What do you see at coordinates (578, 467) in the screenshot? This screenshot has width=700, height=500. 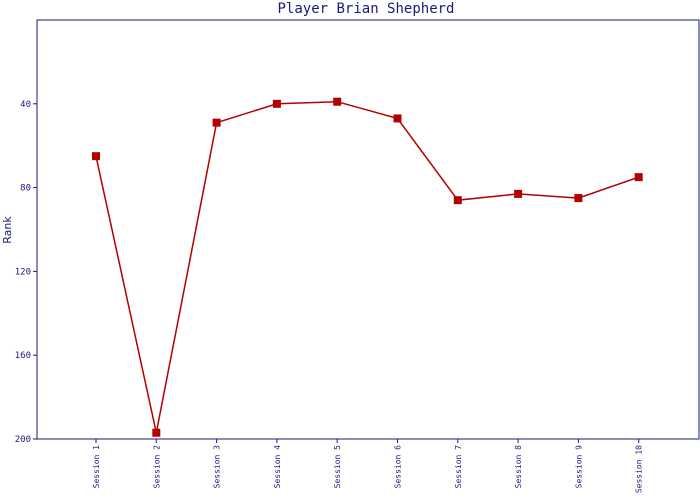 I see `x-tick-label-9: Session 9` at bounding box center [578, 467].